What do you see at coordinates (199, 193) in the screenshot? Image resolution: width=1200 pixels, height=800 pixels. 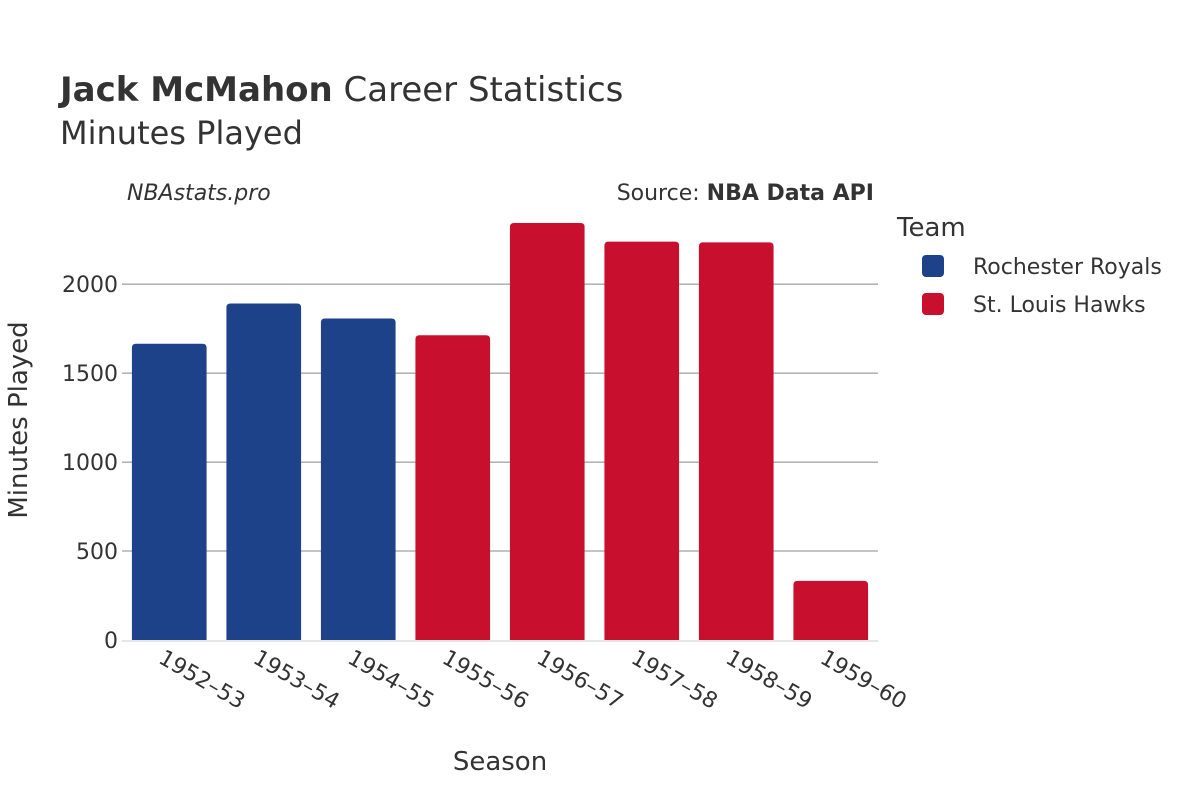 I see `site-credit: NBAstats.pro` at bounding box center [199, 193].